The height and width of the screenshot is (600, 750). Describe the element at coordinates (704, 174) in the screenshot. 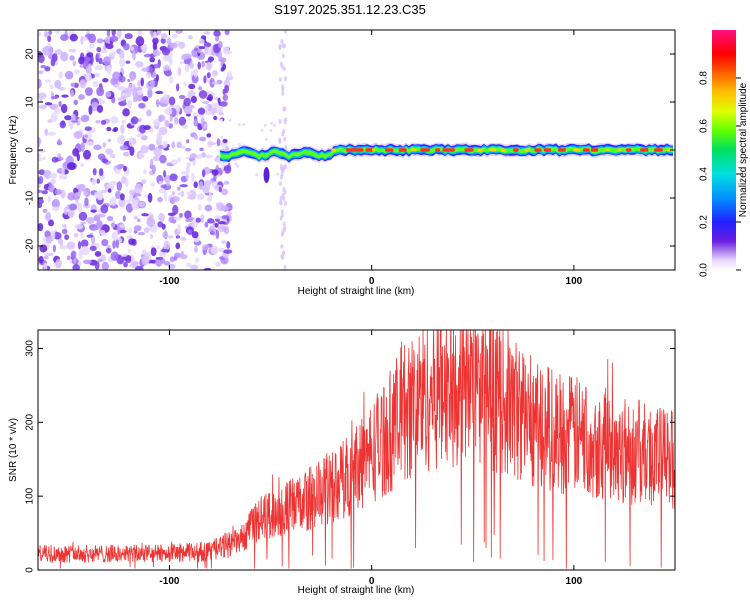

I see `colorbar-tick-label: 0.4` at that location.